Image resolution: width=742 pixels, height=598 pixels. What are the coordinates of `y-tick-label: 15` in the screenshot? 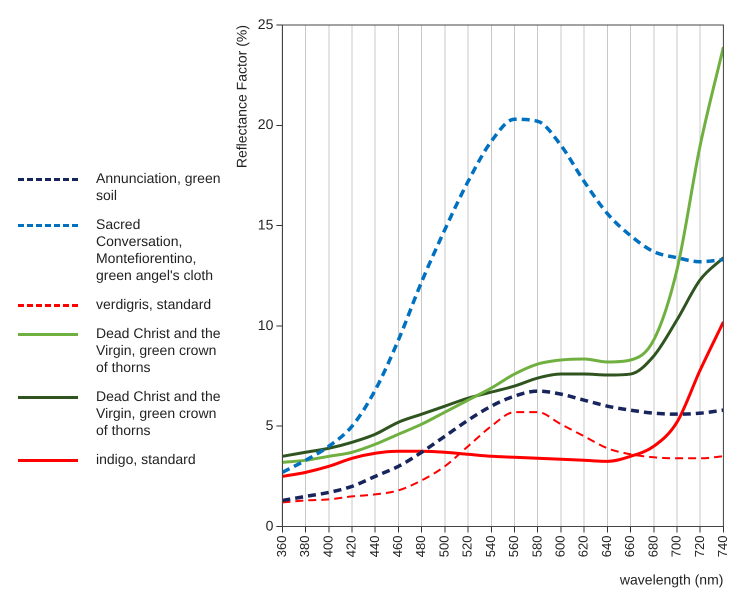 It's located at (266, 224).